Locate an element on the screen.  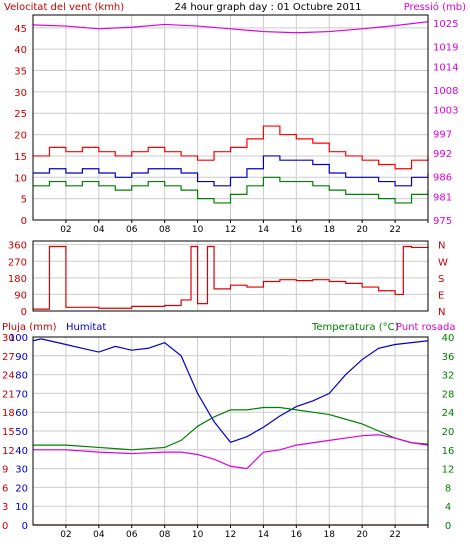
humidity-tick-label: 10 is located at coordinates (21, 507).